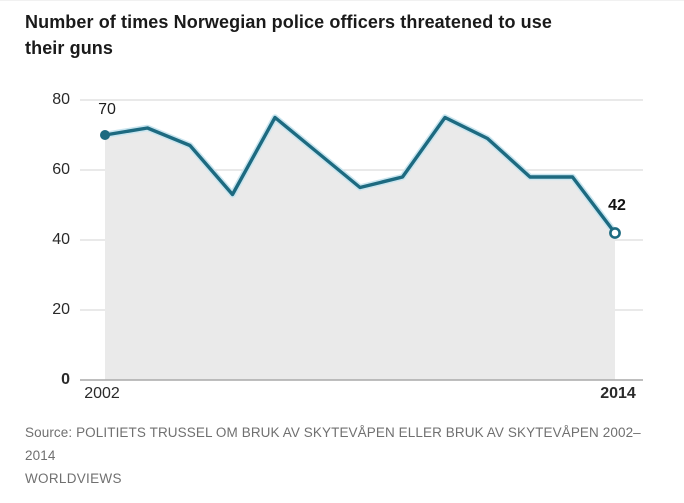  Describe the element at coordinates (40, 455) in the screenshot. I see `source-line2: 2014` at that location.